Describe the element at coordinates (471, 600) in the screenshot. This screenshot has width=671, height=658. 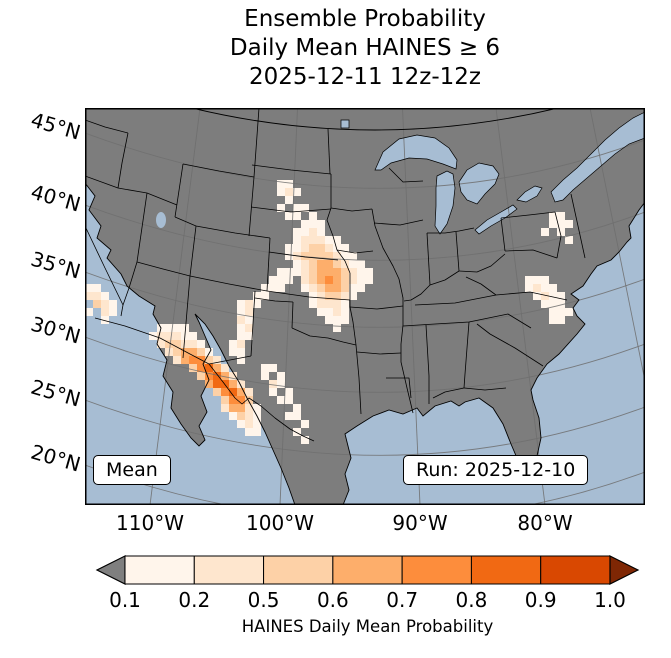
I see `colorbar-tick-label: 0.8` at that location.